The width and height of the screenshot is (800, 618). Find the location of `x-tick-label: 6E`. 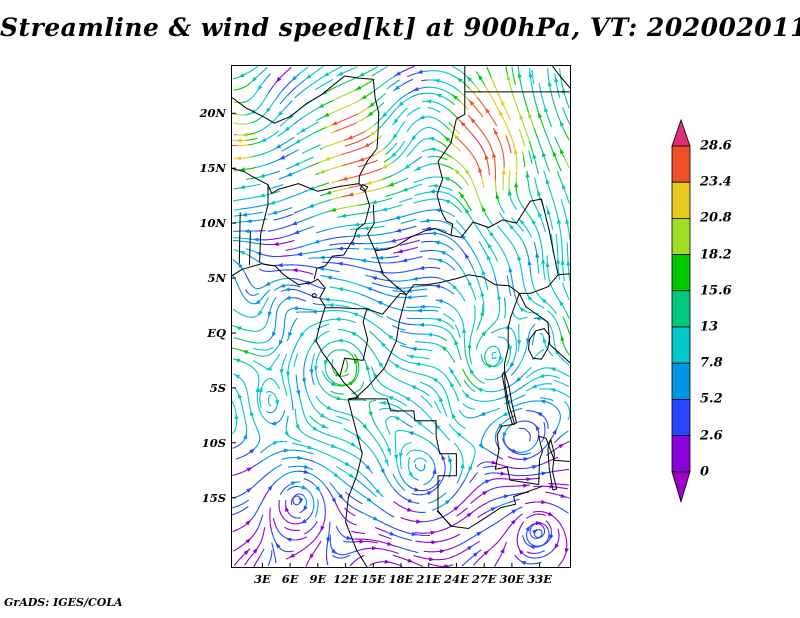

x-tick-label: 6E is located at coordinates (290, 579).